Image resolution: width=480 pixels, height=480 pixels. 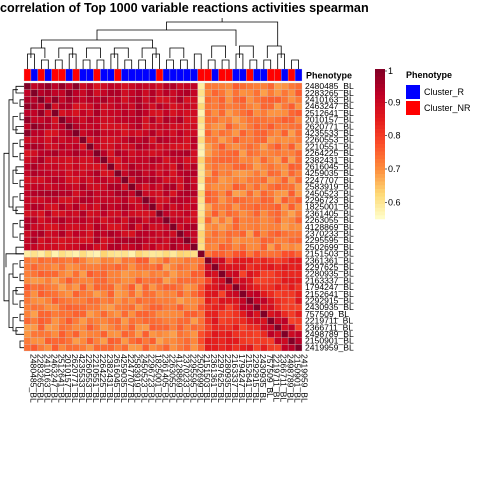 What do you see at coordinates (172, 378) in the screenshot?
I see `column-label: 2263055_BL` at bounding box center [172, 378].